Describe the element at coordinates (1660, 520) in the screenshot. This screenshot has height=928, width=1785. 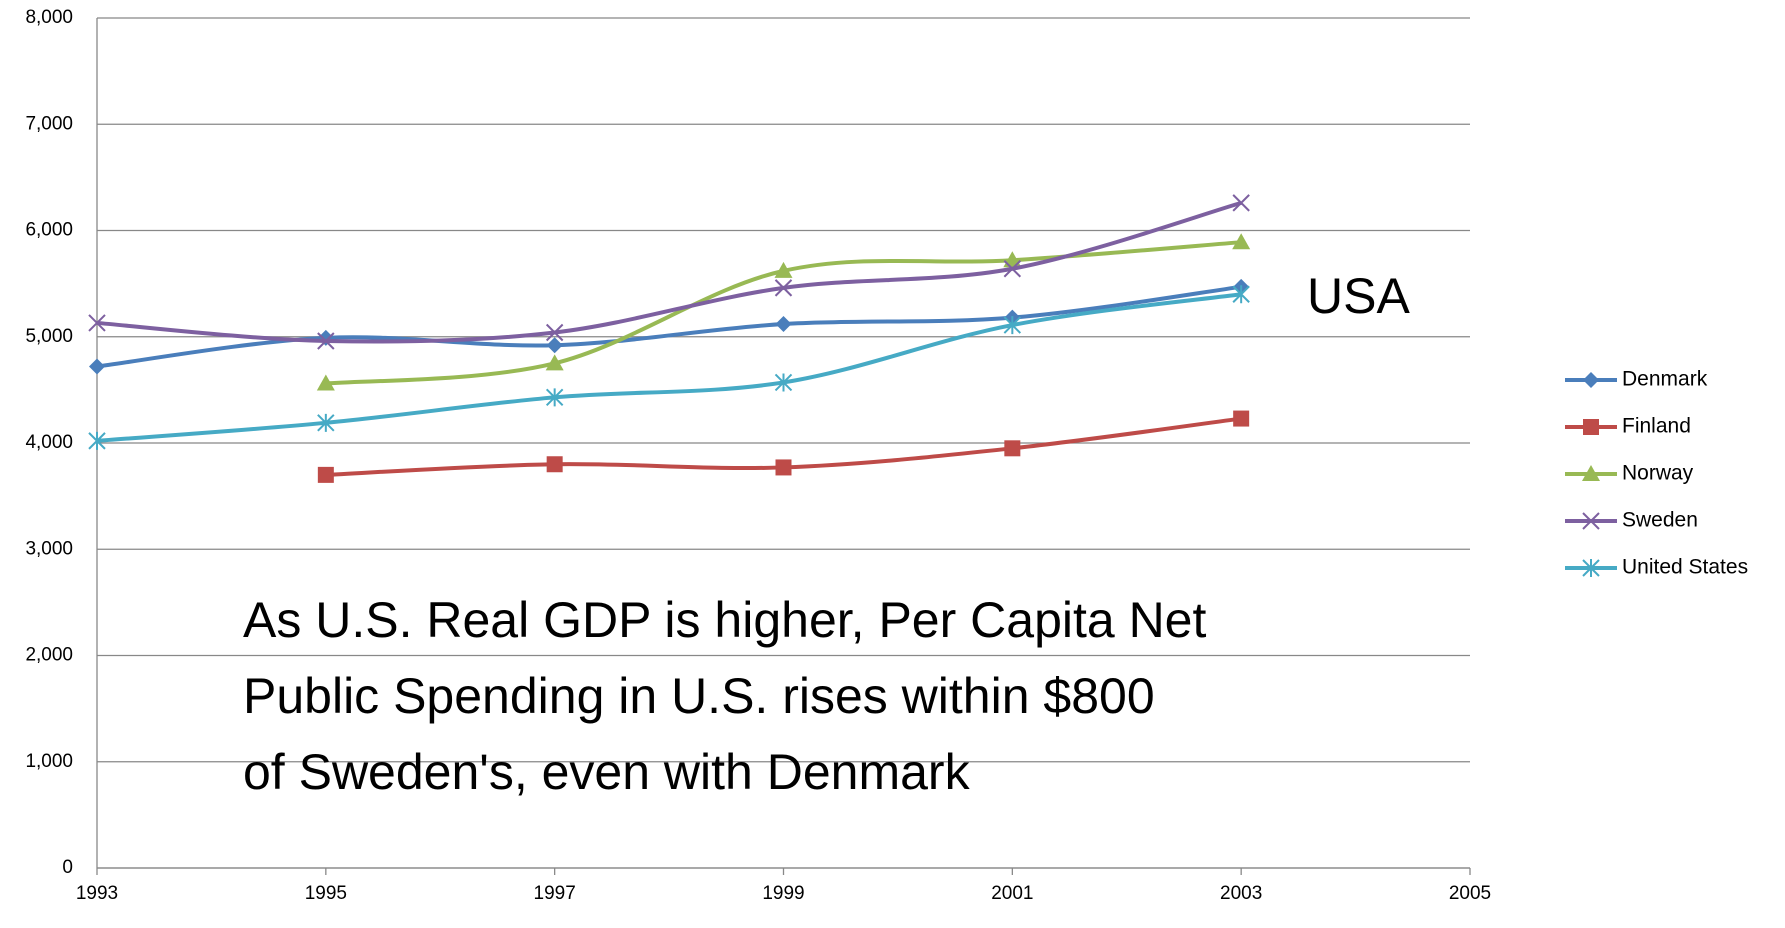
I see `legend-label: Sweden` at that location.